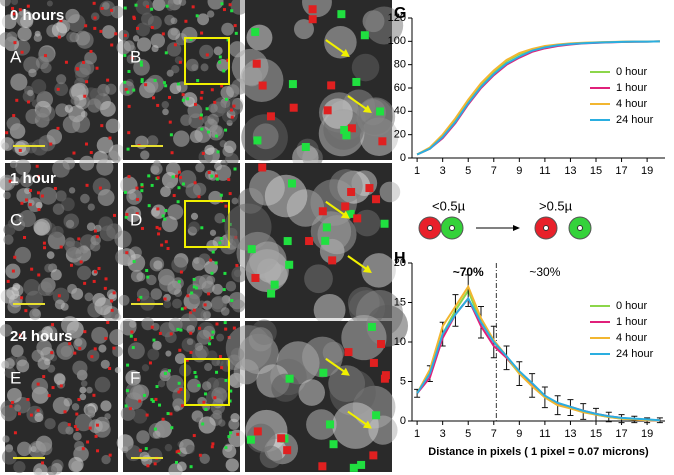 This screenshot has width=674, height=475. I want to click on zoom-box, so click(207, 61).